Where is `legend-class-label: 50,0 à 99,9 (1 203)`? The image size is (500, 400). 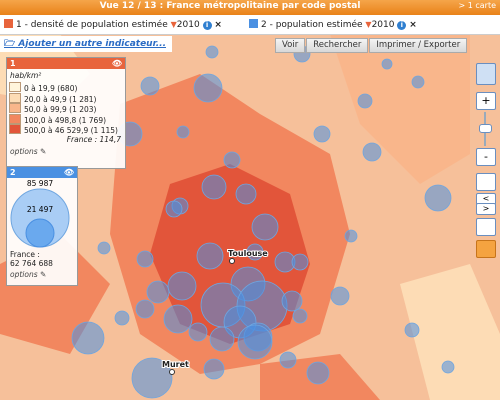
legend-class-label: 50,0 à 99,9 (1 203) is located at coordinates (60, 109).